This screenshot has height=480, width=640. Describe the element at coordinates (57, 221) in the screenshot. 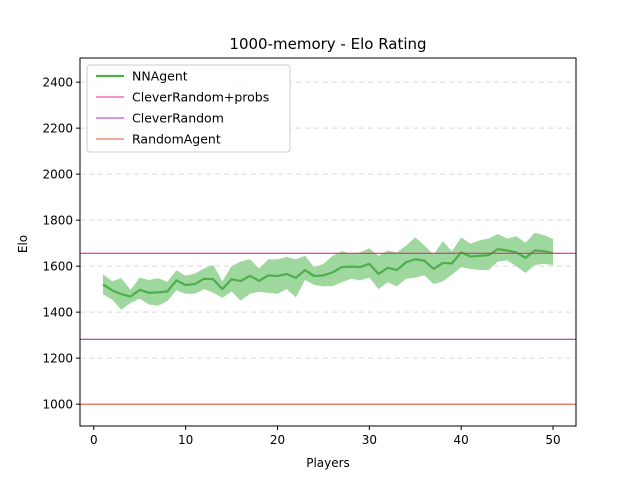

I see `y-tick-label: 1800` at that location.